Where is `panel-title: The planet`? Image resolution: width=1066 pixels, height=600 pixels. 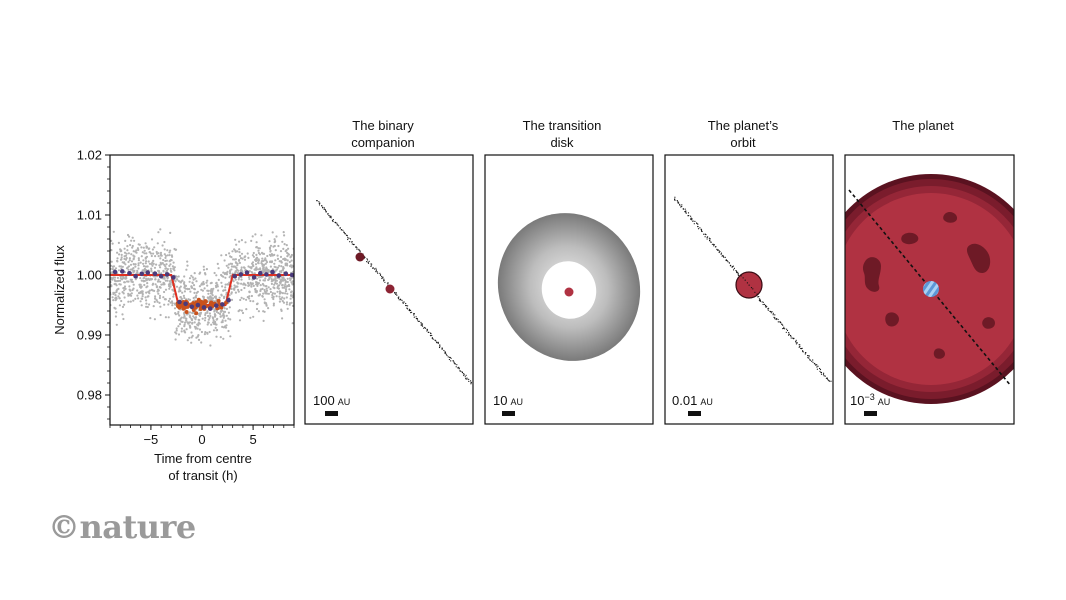
panel-title: The planet is located at coordinates (923, 125).